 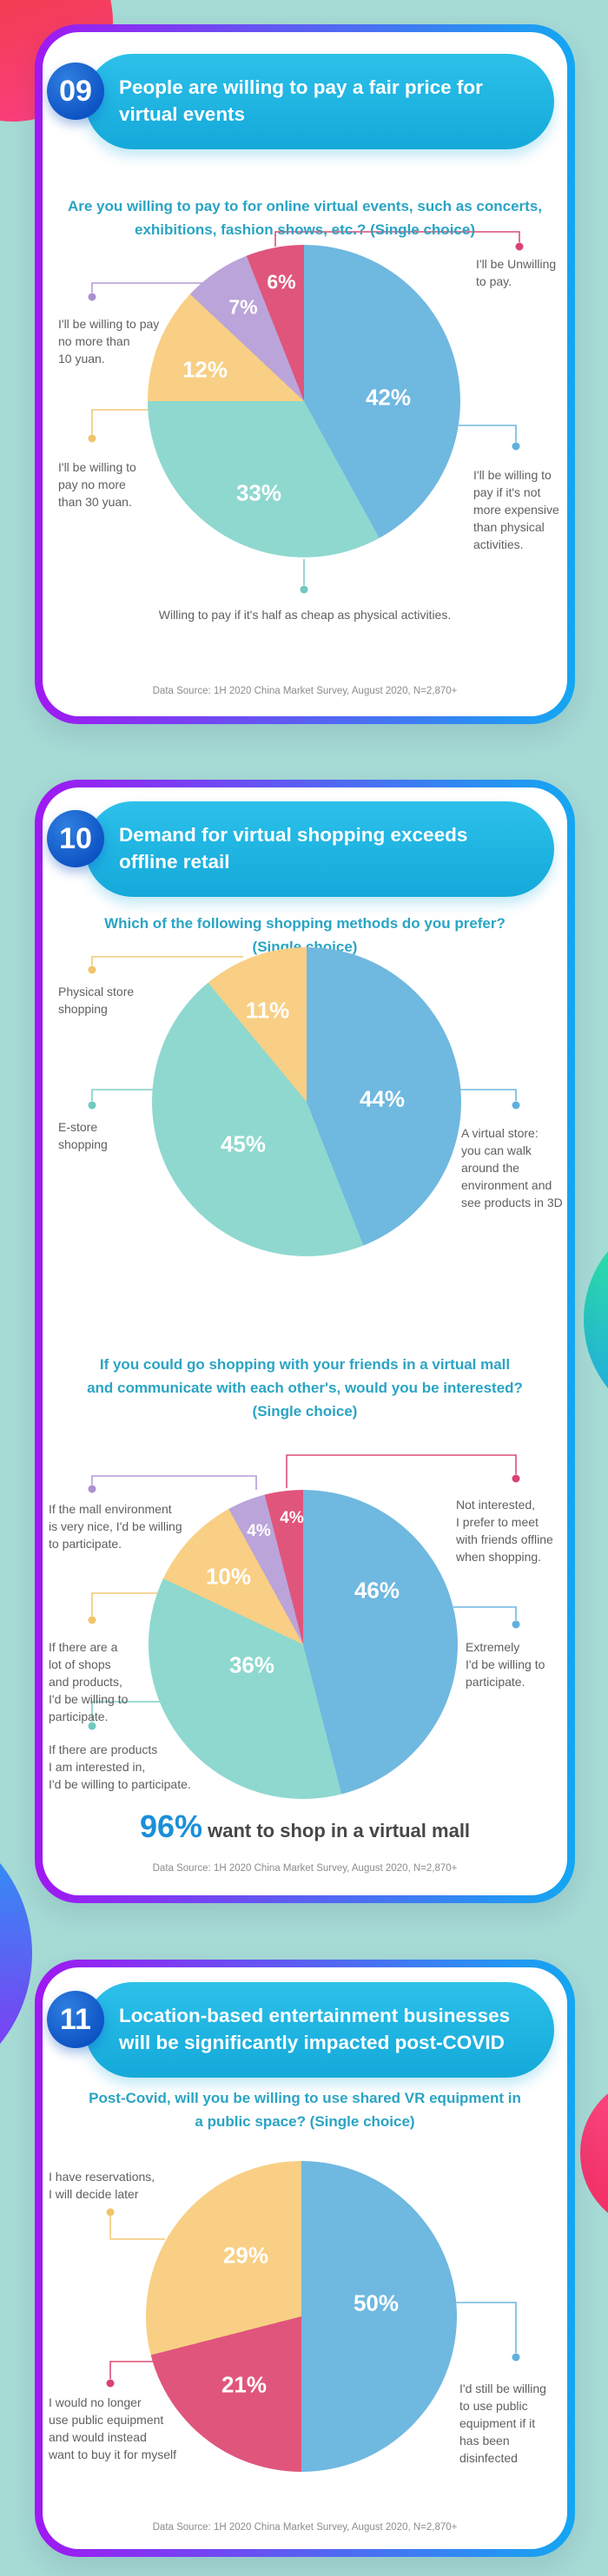 I want to click on section-number: 10, so click(x=75, y=838).